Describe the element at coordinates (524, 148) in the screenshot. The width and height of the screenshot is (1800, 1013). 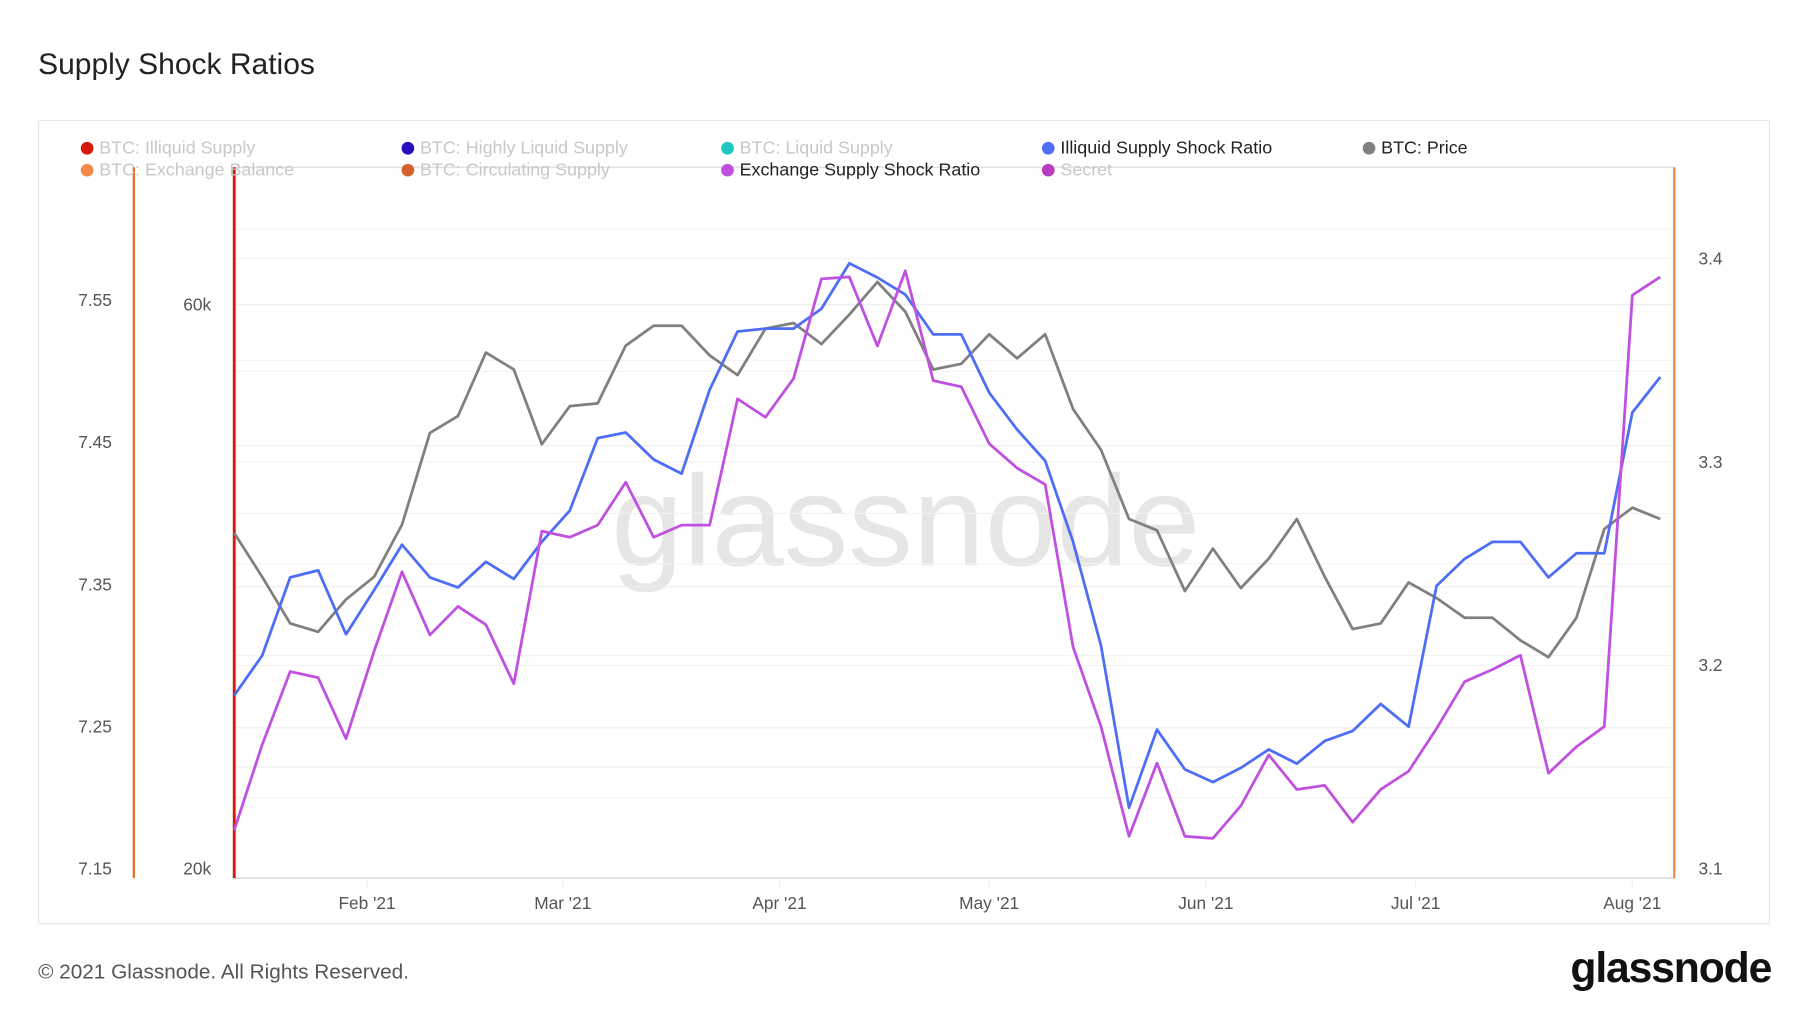
I see `legend-label: BTC: Highly Liquid Supply` at that location.